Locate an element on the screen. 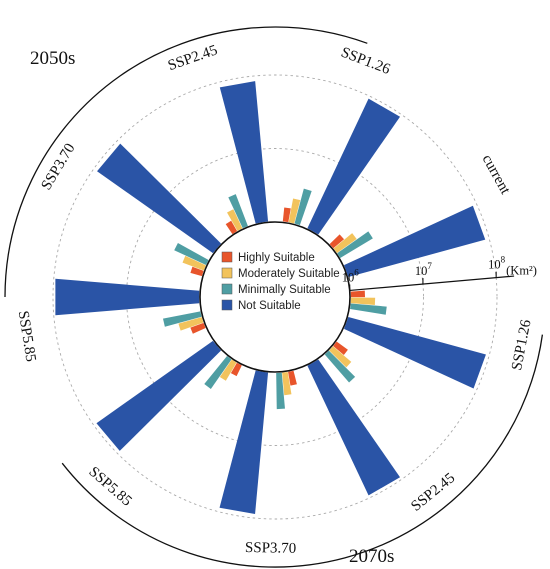 The height and width of the screenshot is (569, 550). legend-label: Not Suitable is located at coordinates (269, 306).